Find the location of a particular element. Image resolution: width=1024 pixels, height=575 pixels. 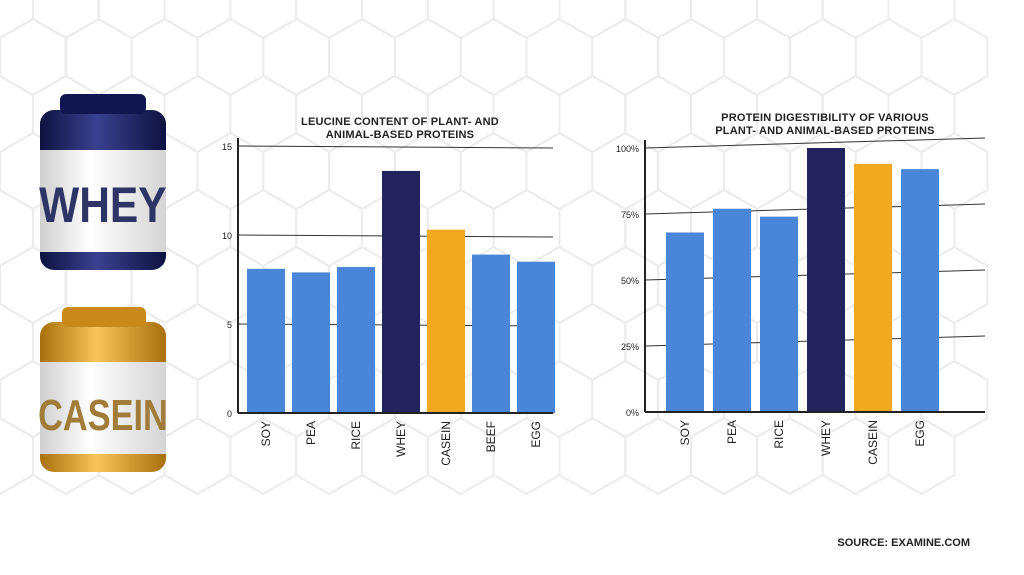

chart2-xtick-label: EGG is located at coordinates (920, 433).